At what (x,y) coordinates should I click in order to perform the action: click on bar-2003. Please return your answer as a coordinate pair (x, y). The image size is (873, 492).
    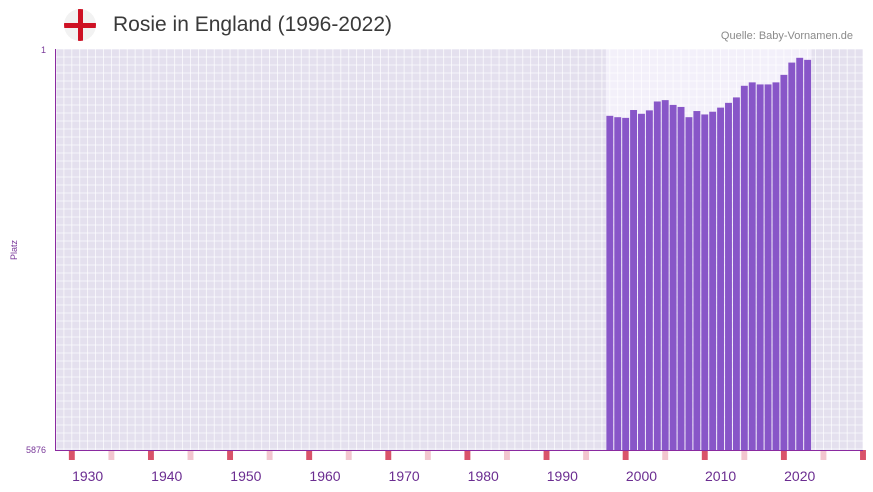
    Looking at the image, I should click on (665, 275).